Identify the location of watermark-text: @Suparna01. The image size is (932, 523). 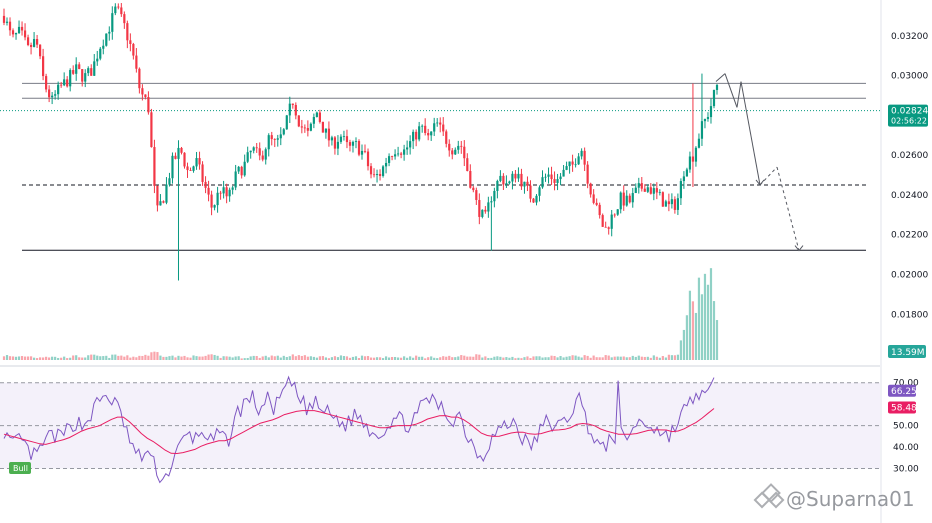
(850, 499).